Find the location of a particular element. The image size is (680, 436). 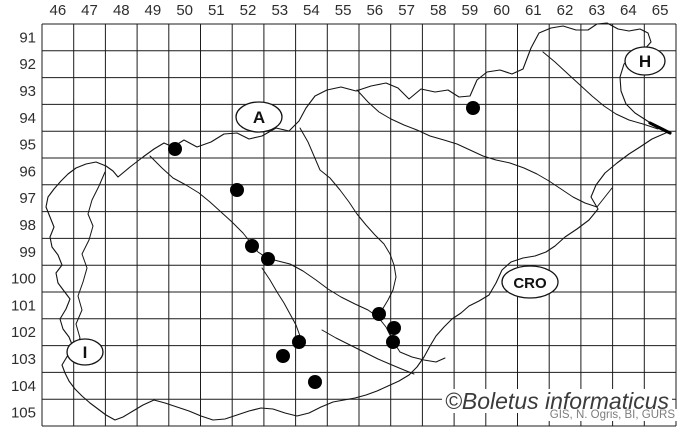

row-labels: 91 92 93 94 95 96 97 98 99 100 101 102 103 104 105 is located at coordinates (23, 225).